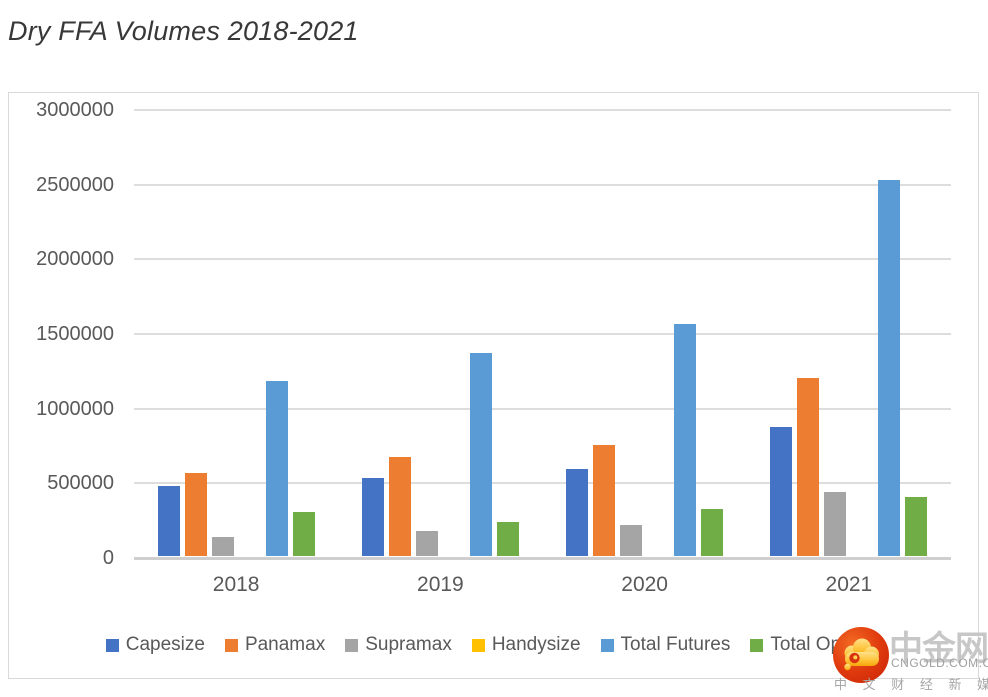 Image resolution: width=988 pixels, height=697 pixels. What do you see at coordinates (276, 468) in the screenshot?
I see `bar-total-futures-2018` at bounding box center [276, 468].